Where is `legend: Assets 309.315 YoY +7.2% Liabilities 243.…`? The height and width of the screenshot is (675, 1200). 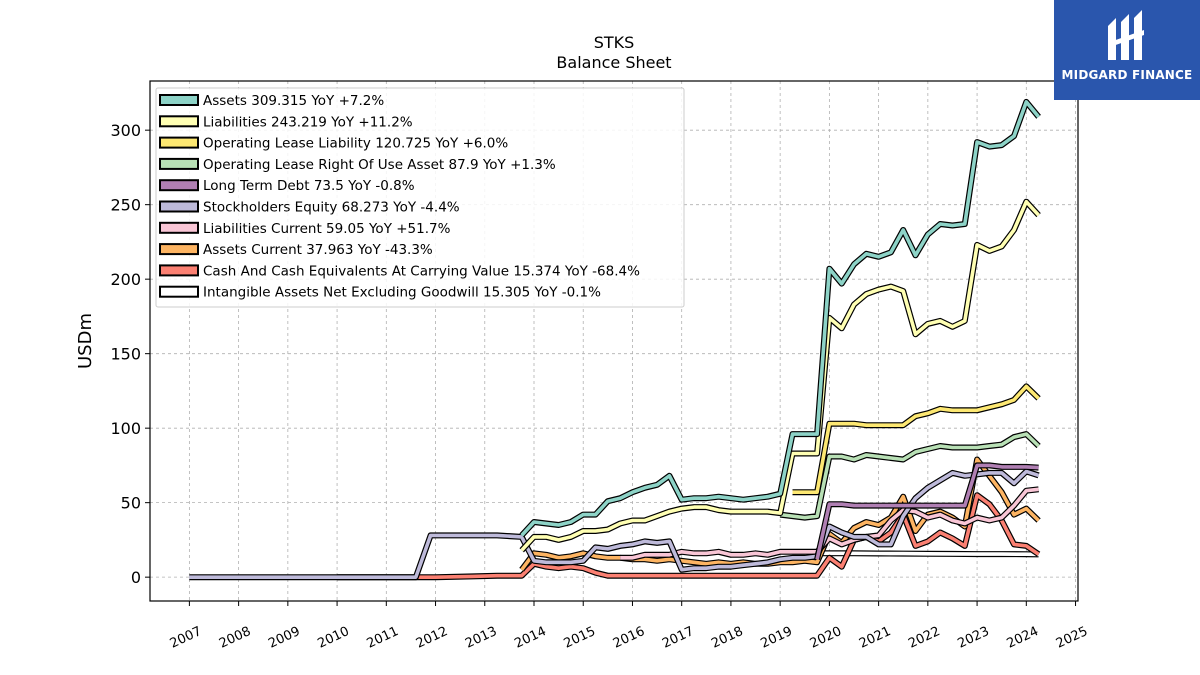 legend: Assets 309.315 YoY +7.2% Liabilities 243.… is located at coordinates (420, 197).